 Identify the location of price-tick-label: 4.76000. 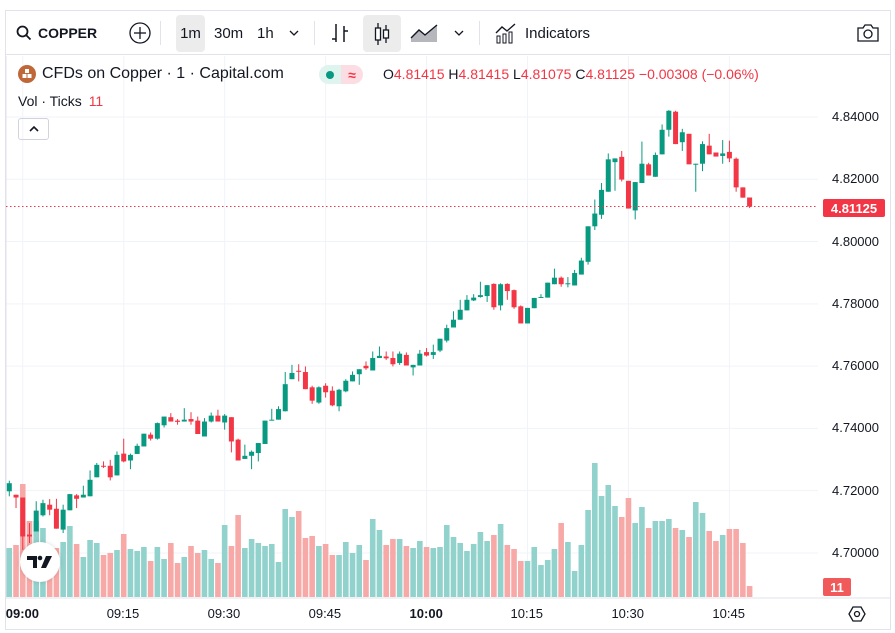
(855, 366).